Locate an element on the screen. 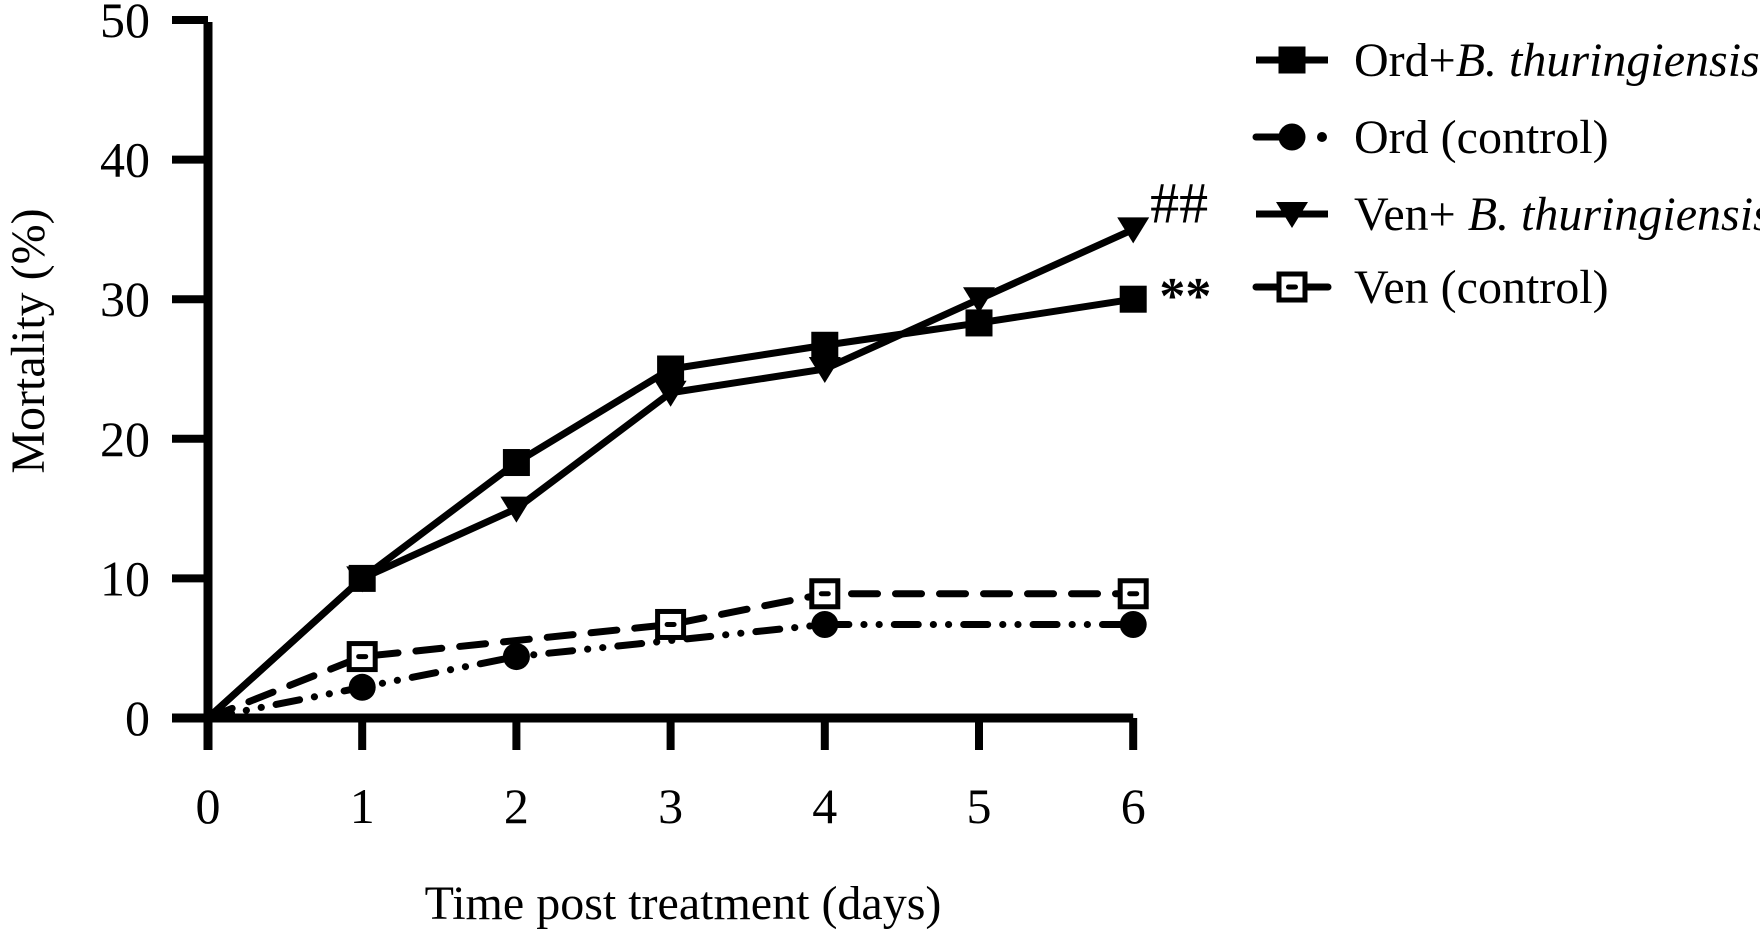 This screenshot has height=939, width=1760. legend-item-ven-control: Ven (control) is located at coordinates (1430, 287).